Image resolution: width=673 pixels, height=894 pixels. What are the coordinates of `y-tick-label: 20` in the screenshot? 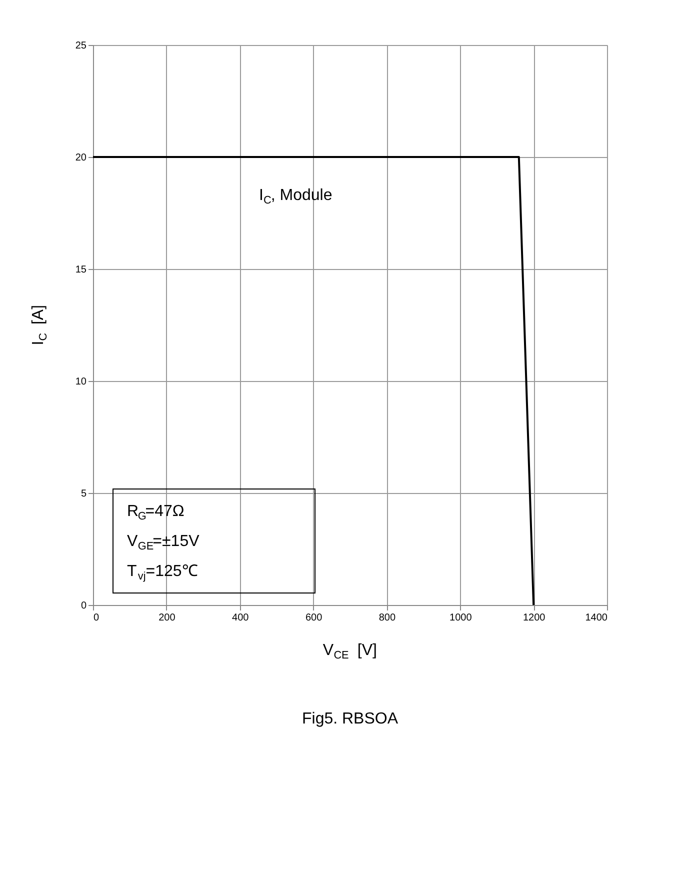 It's located at (81, 158).